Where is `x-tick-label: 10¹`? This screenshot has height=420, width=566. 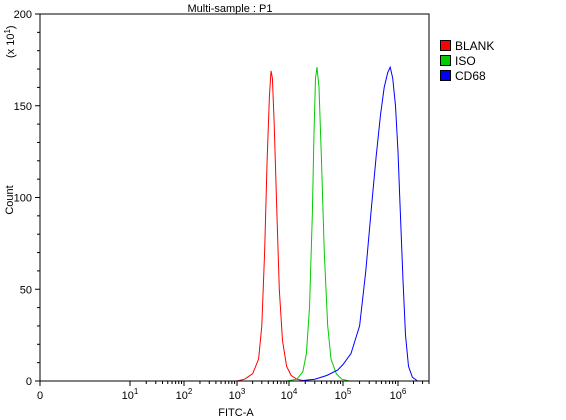 x-tick-label: 10¹ is located at coordinates (130, 394).